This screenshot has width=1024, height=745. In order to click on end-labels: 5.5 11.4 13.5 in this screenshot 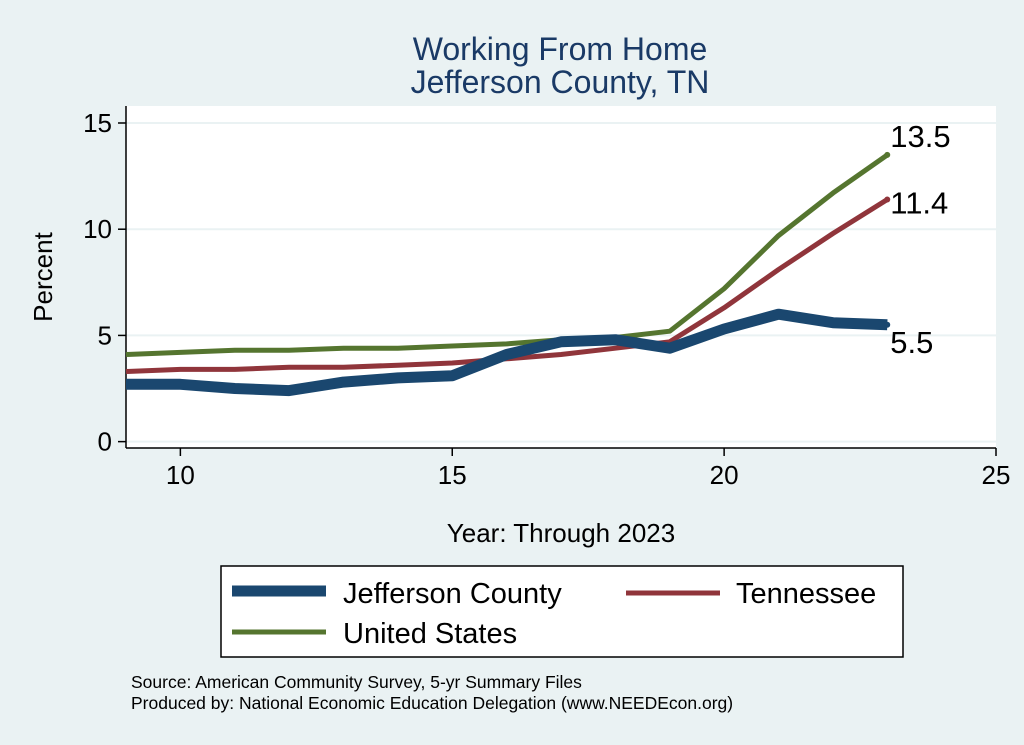, I will do `click(920, 239)`.